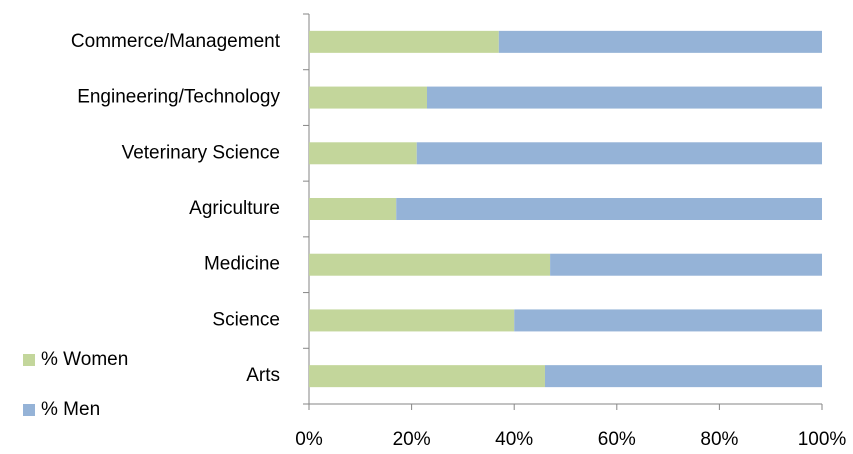 The width and height of the screenshot is (853, 454). Describe the element at coordinates (242, 264) in the screenshot. I see `y-tick-label: Medicine` at that location.